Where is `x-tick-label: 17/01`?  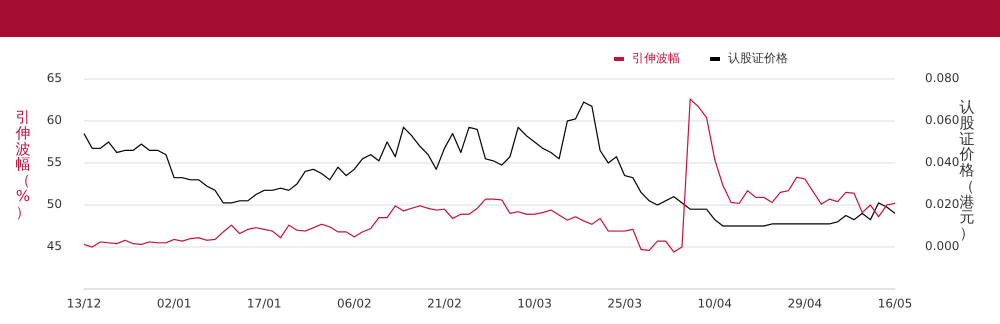
x-tick-label: 17/01 is located at coordinates (264, 303).